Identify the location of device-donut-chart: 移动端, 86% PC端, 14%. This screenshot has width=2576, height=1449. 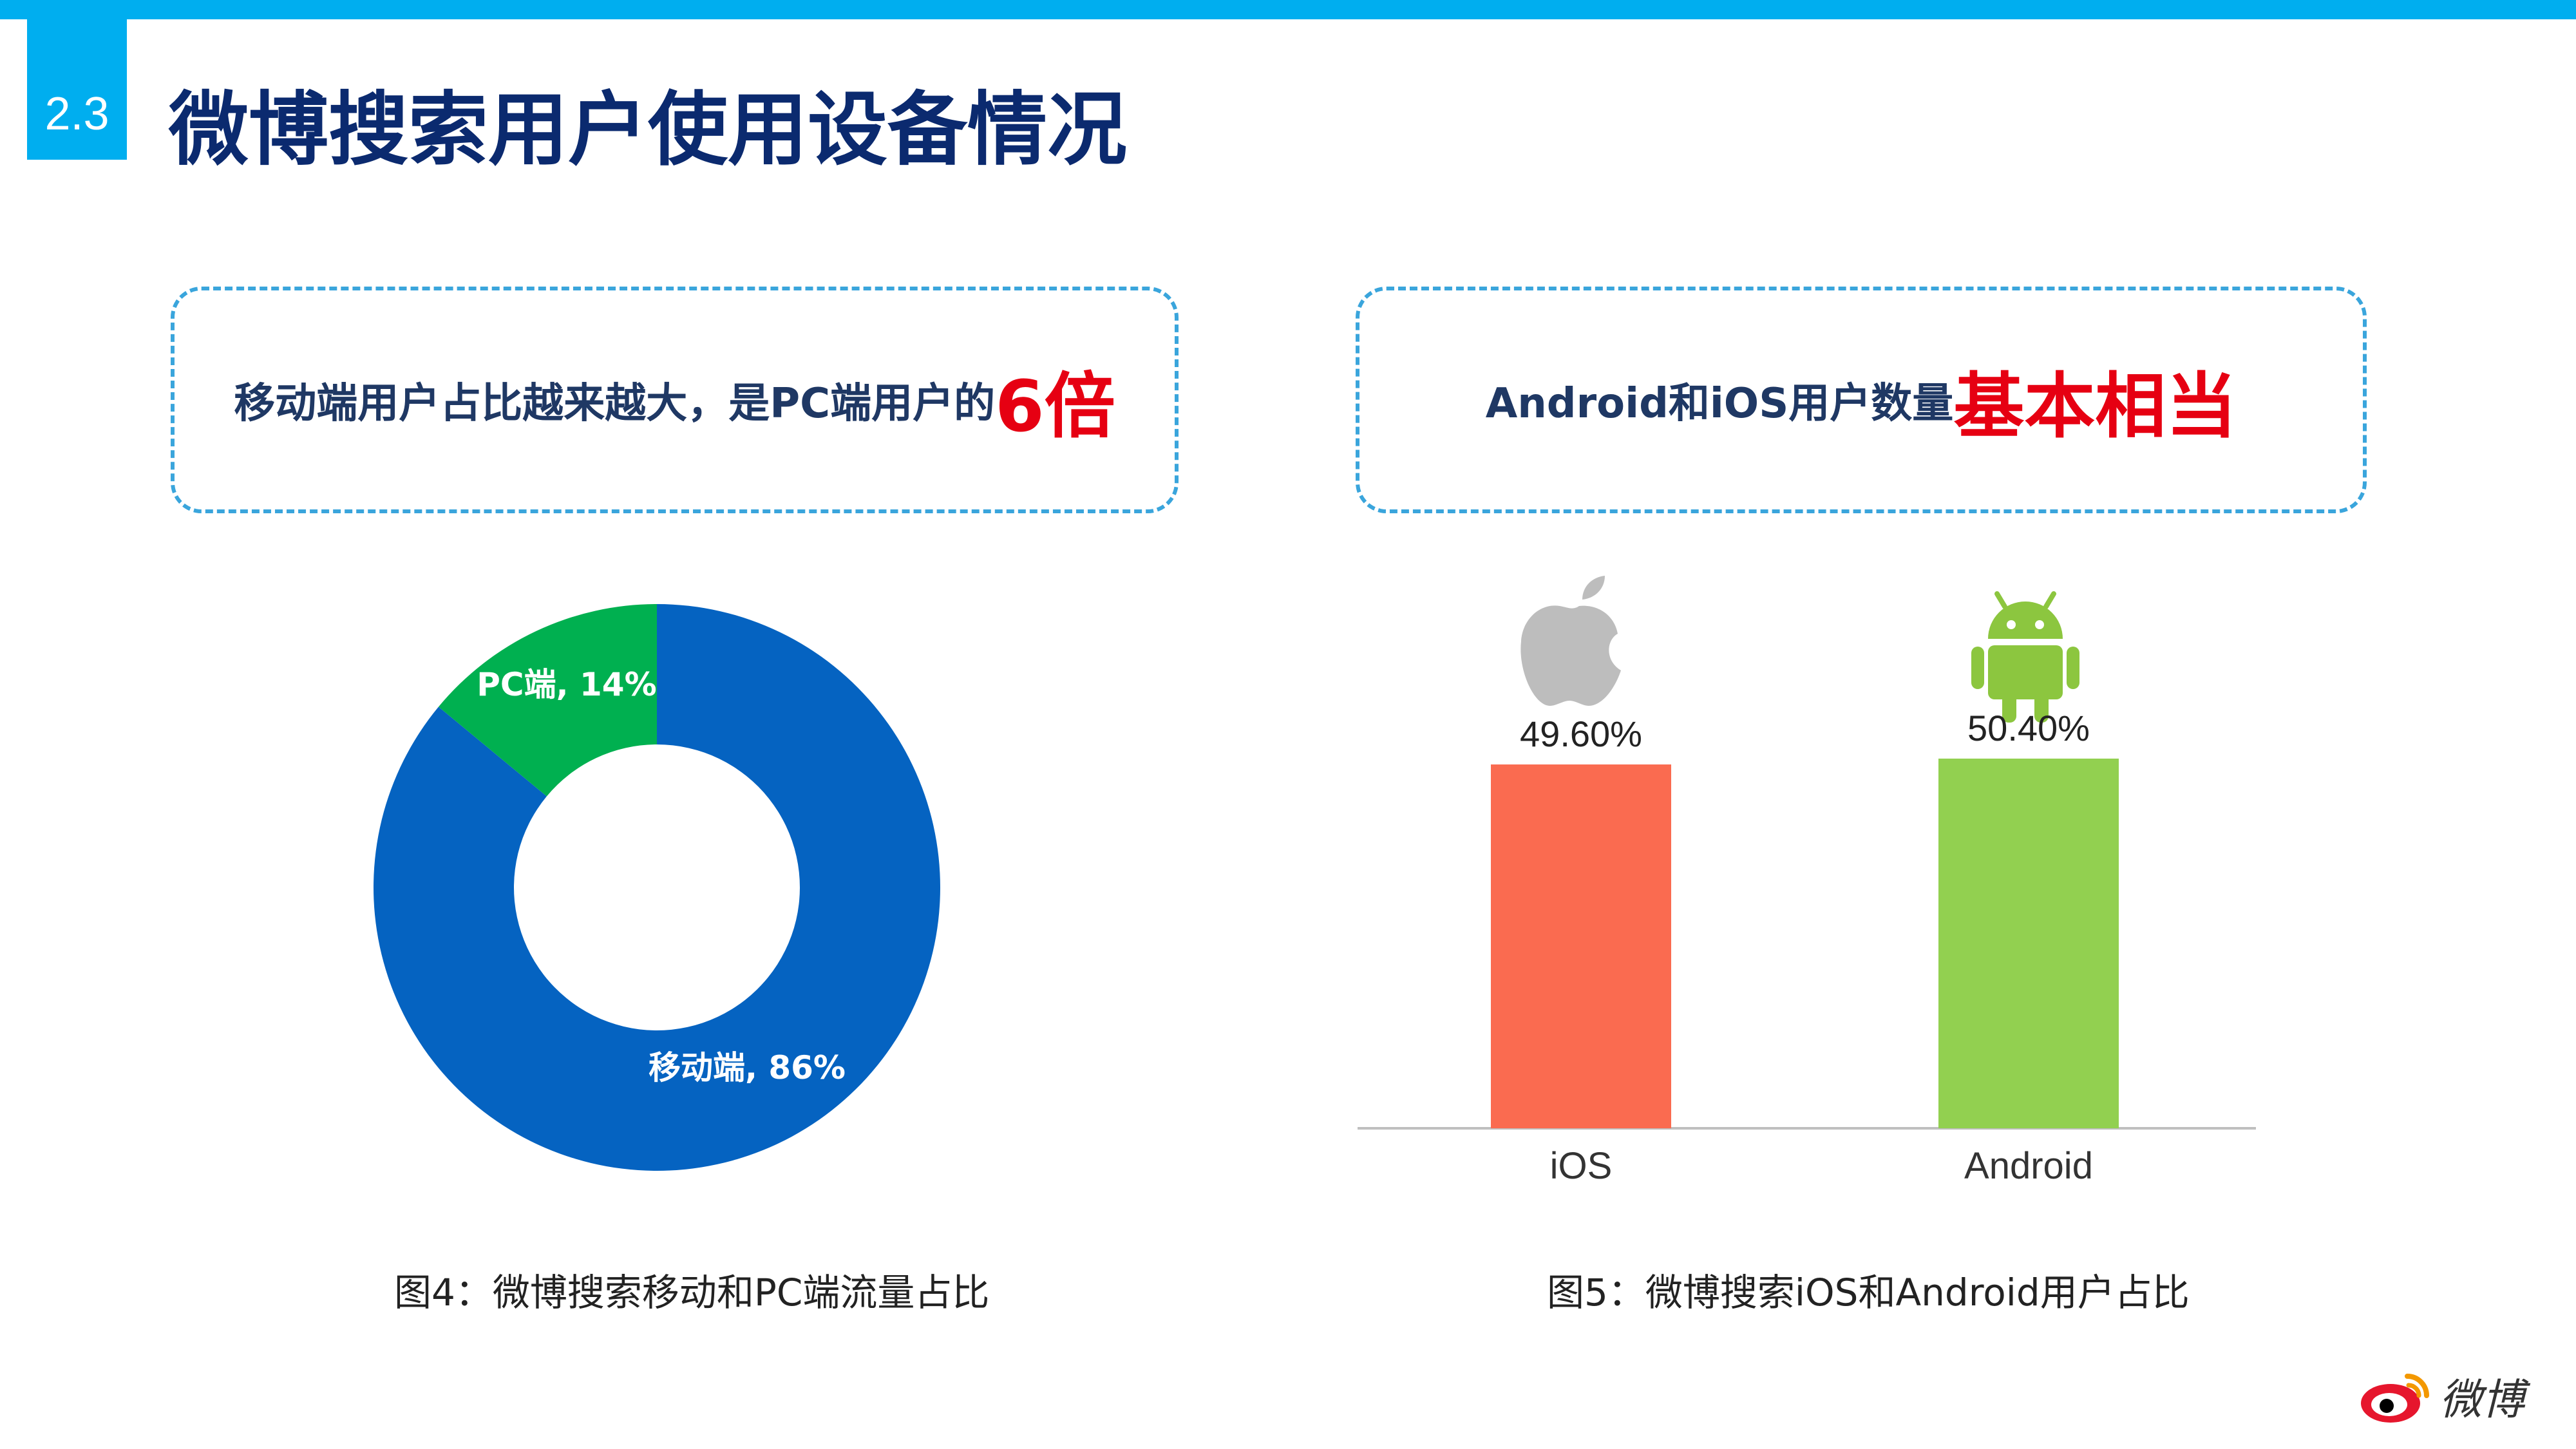
(657, 887).